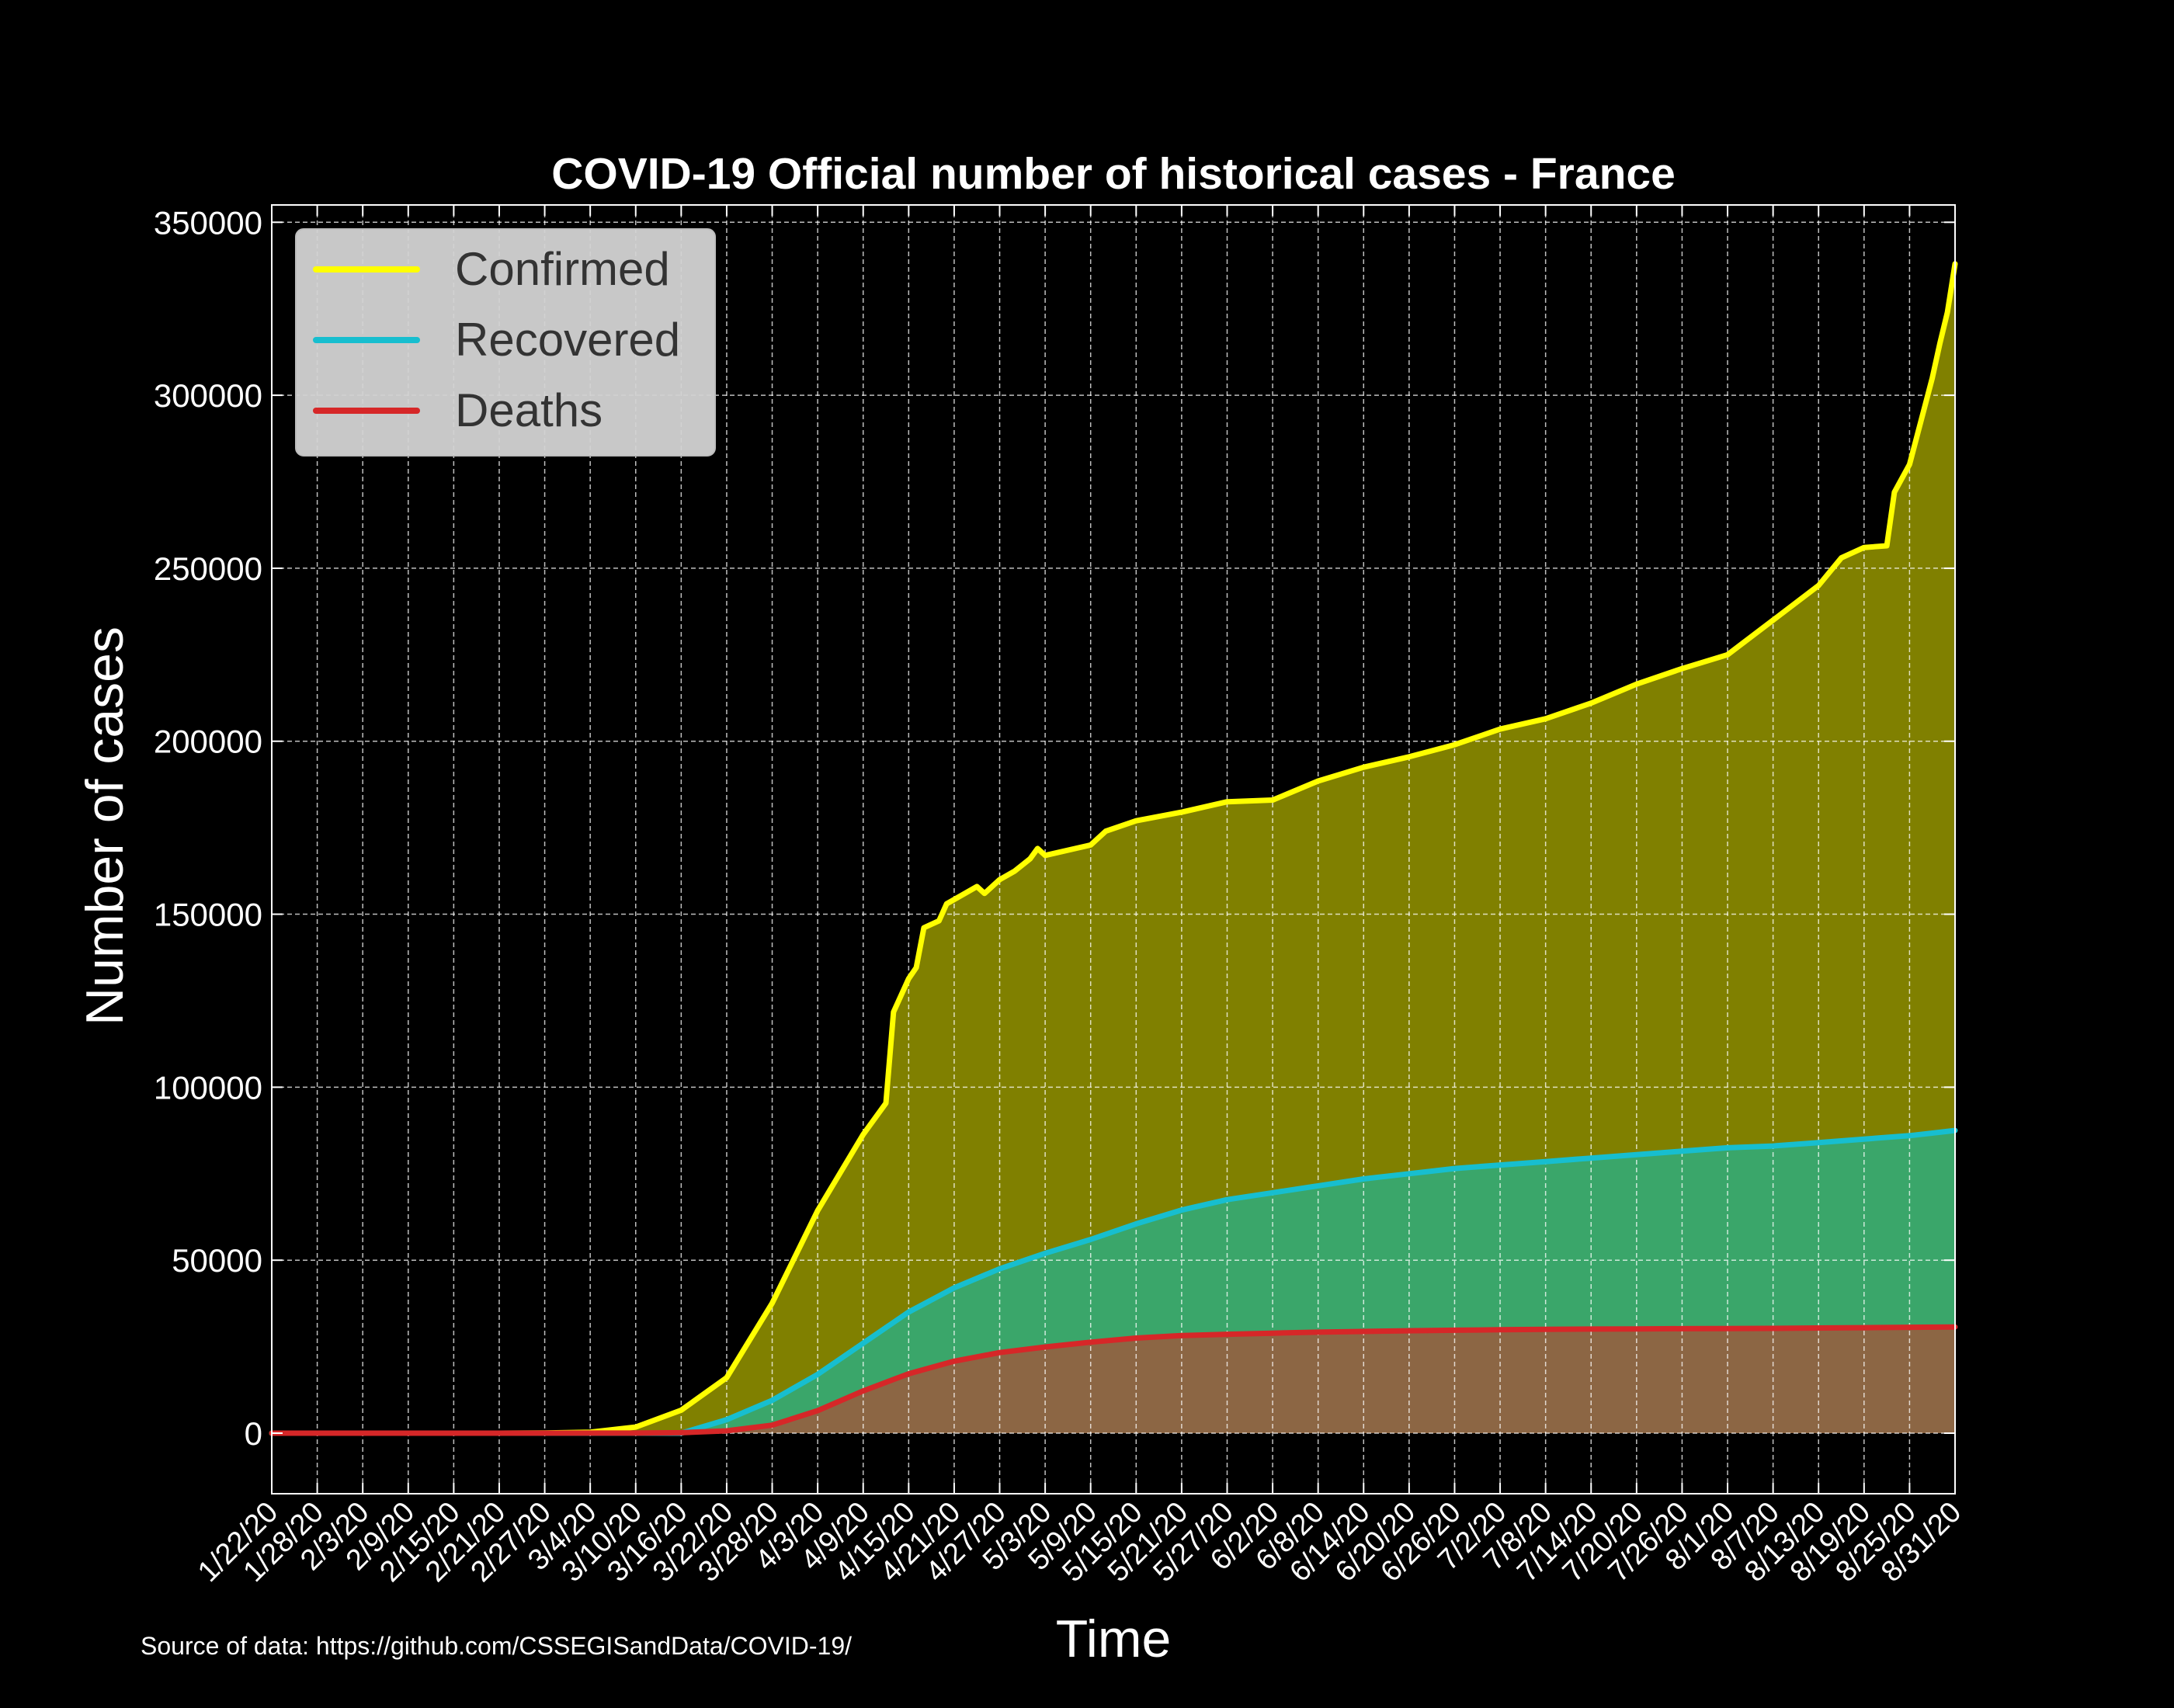  What do you see at coordinates (1114, 1639) in the screenshot?
I see `x-axis-label: Time` at bounding box center [1114, 1639].